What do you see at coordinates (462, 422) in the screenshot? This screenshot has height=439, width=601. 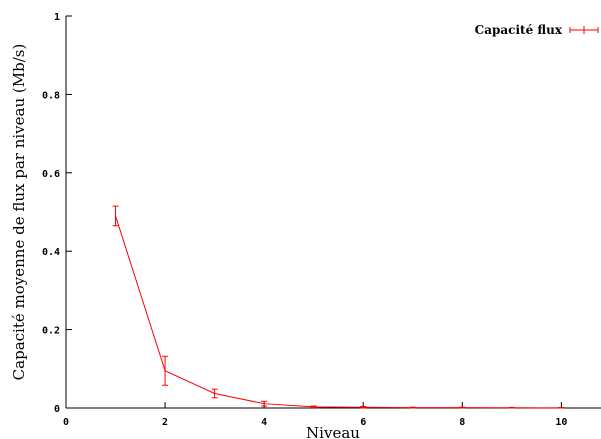 I see `x-tick-label: 8` at bounding box center [462, 422].